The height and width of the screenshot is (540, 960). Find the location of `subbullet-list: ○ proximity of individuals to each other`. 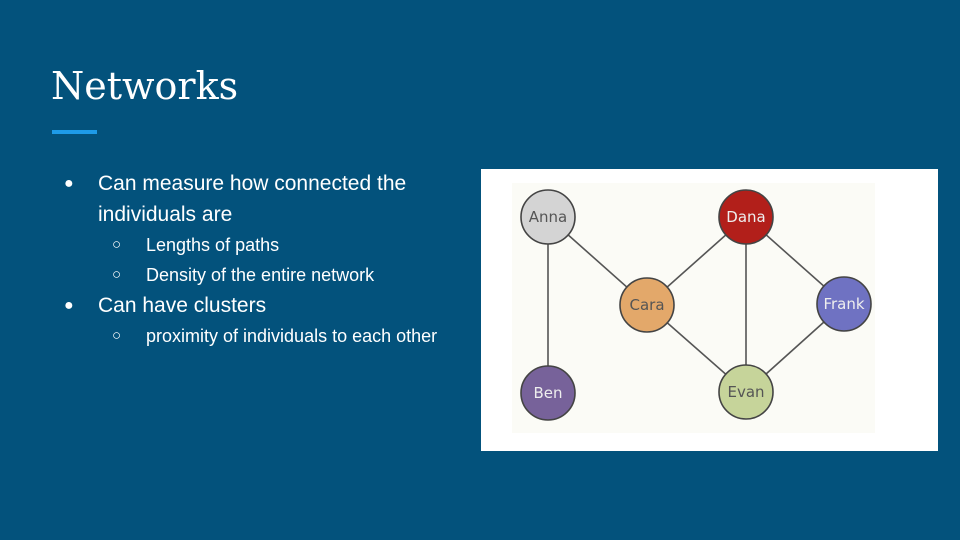

subbullet-list: ○ proximity of individuals to each other is located at coordinates (279, 336).